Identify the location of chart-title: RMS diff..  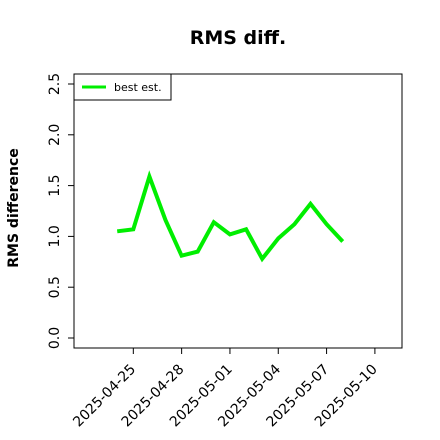
(238, 38).